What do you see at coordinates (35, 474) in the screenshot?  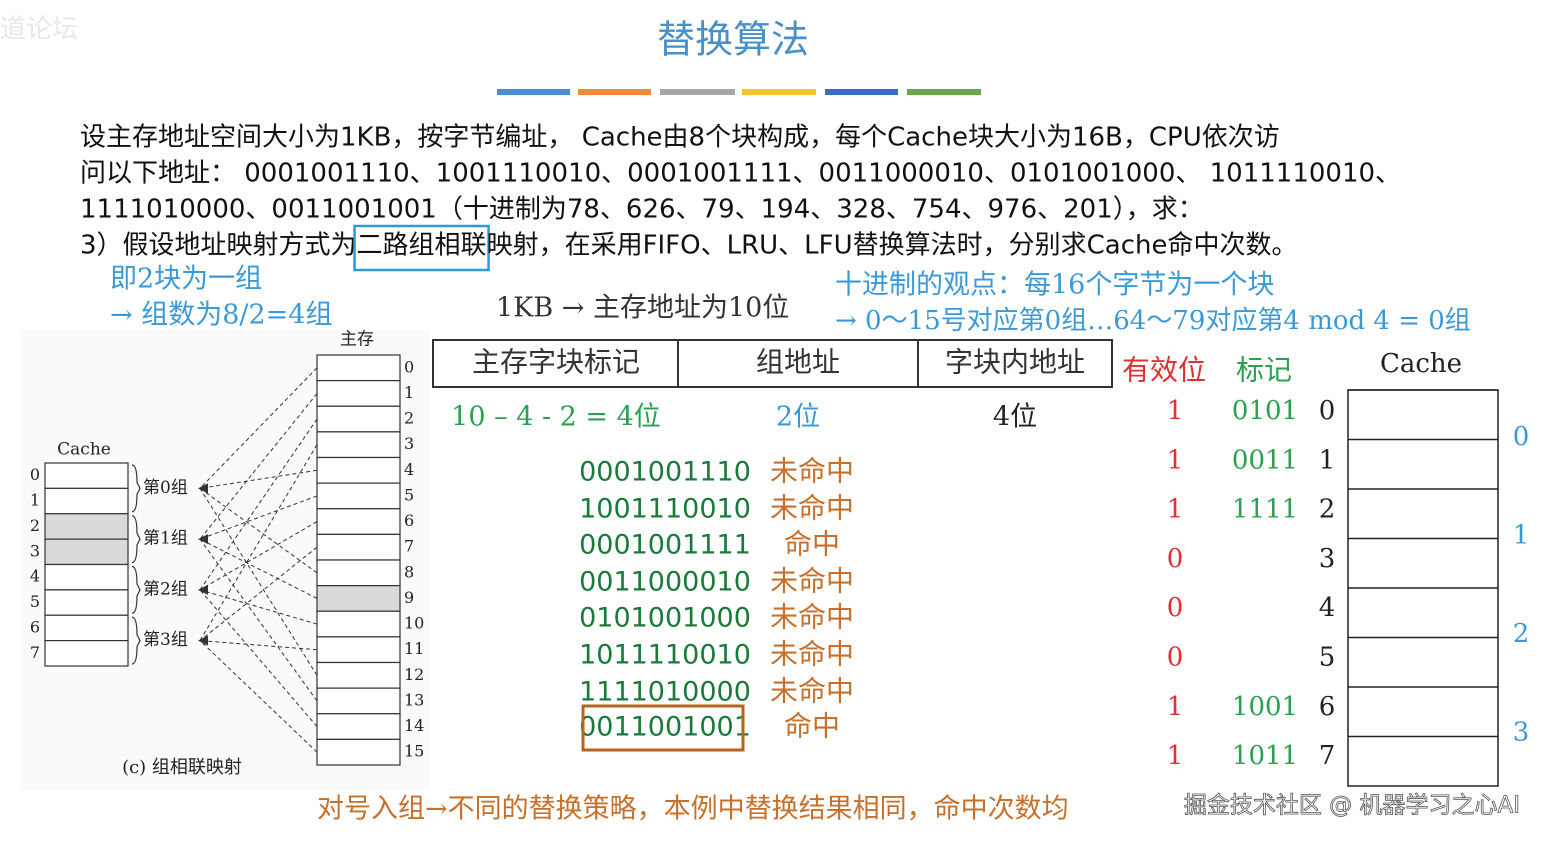 I see `cache-block-index: 0` at bounding box center [35, 474].